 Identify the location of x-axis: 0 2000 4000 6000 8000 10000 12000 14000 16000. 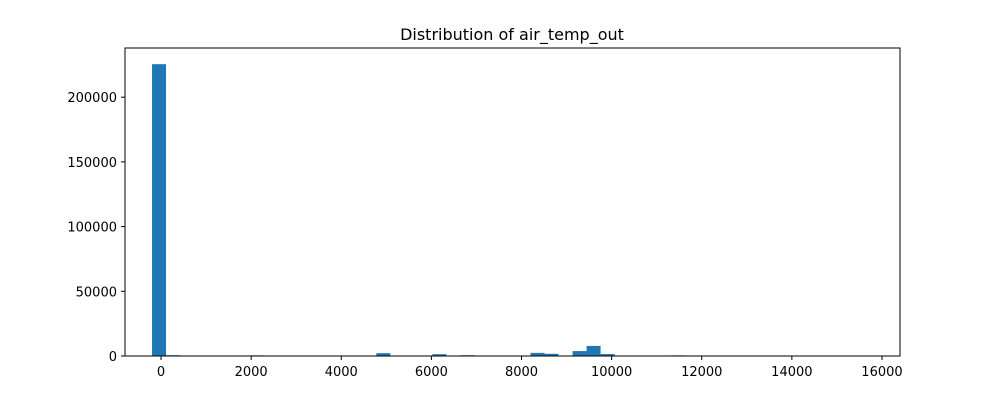
(530, 368).